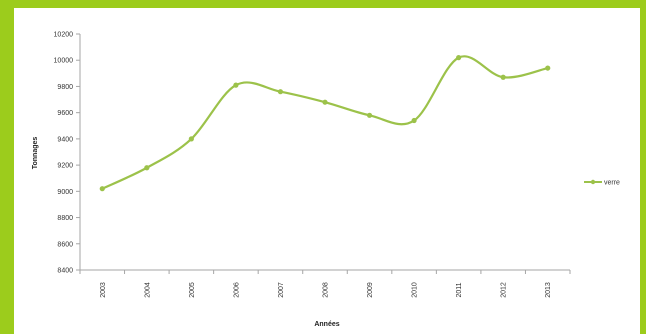 Image resolution: width=646 pixels, height=334 pixels. I want to click on x-tick-label: 2005, so click(192, 290).